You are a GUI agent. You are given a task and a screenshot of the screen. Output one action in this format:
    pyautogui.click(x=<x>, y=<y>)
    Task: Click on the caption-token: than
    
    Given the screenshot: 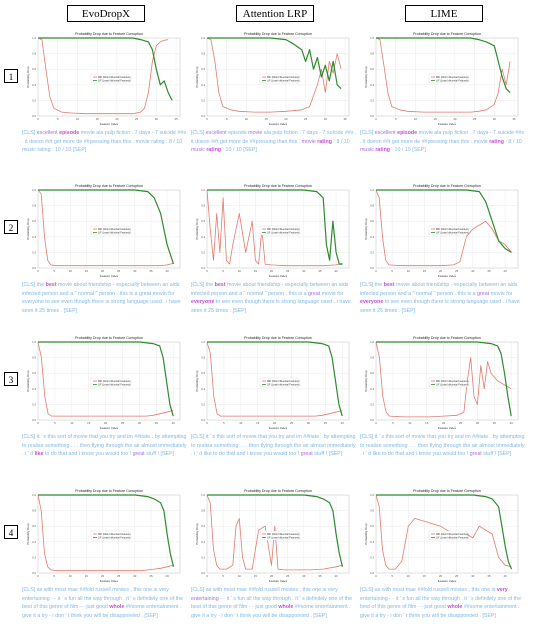 What is the action you would take?
    pyautogui.click(x=282, y=141)
    